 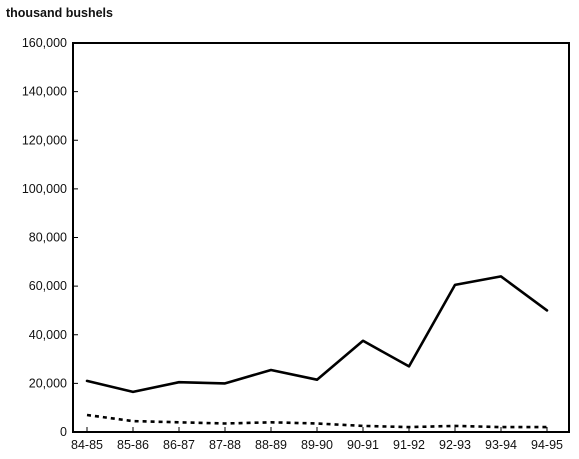 I want to click on x-tick-label: 85-86, so click(x=133, y=445).